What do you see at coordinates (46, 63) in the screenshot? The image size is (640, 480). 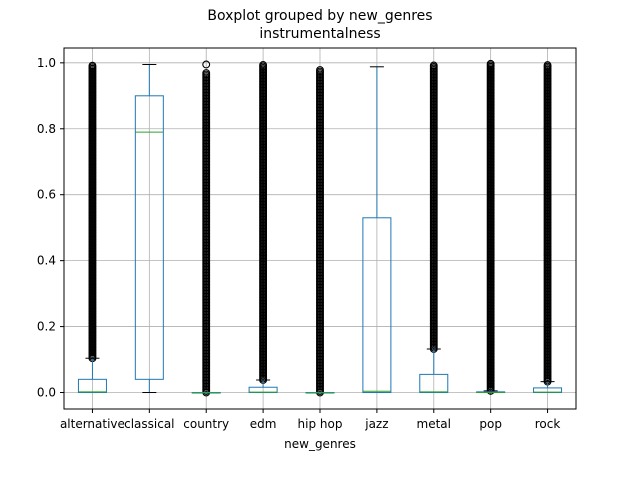 I see `y-tick-label: 1.0` at bounding box center [46, 63].